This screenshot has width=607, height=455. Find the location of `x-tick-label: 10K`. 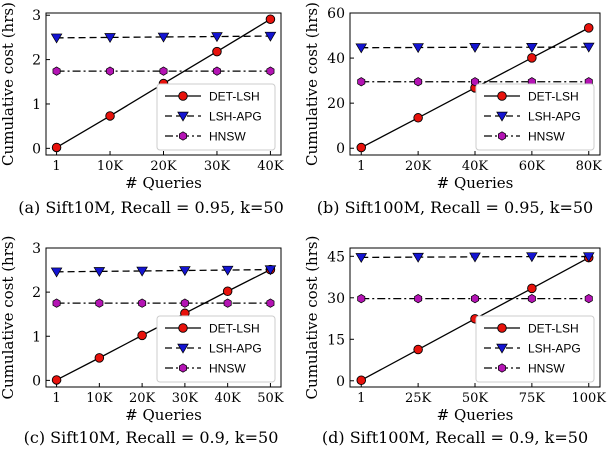

x-tick-label: 10K is located at coordinates (110, 166).